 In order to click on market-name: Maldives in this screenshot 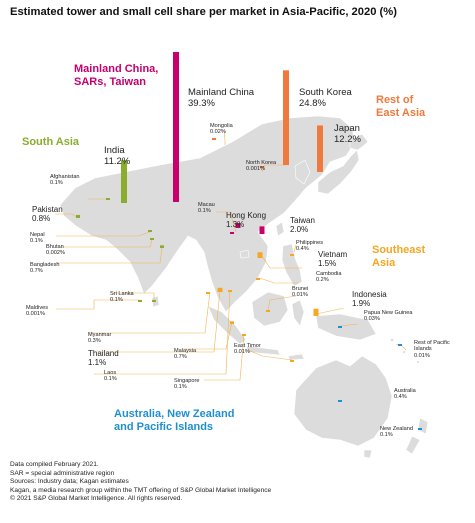, I will do `click(37, 308)`.